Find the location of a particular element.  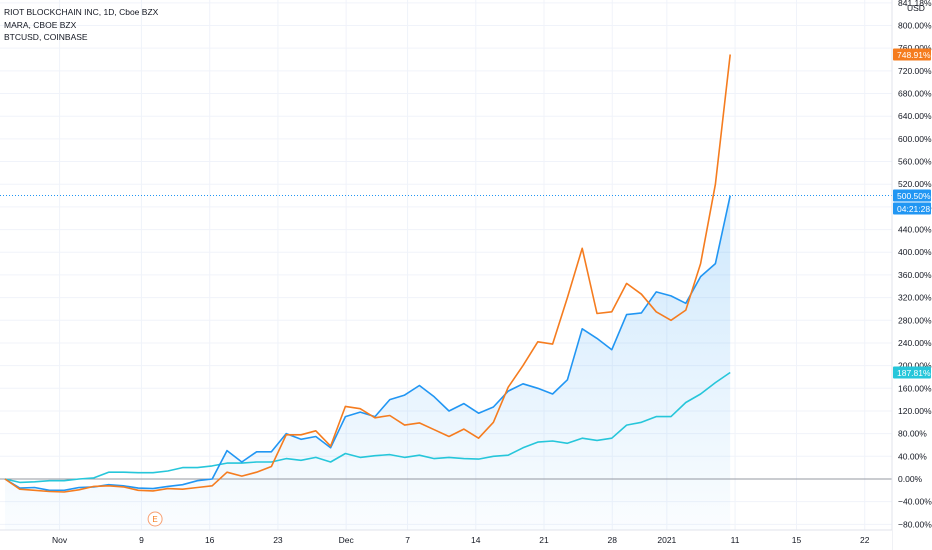

last-value-labels: 748.91% 500.50% 04:21:28 187.81% is located at coordinates (912, 213).